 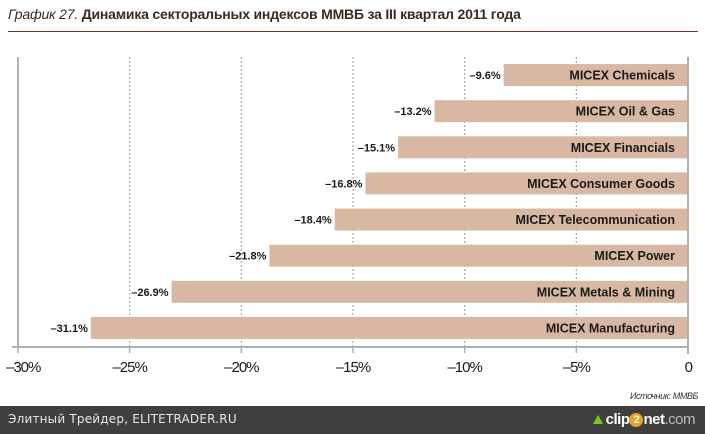 I want to click on bar-value-label: –21.8%, so click(x=248, y=257).